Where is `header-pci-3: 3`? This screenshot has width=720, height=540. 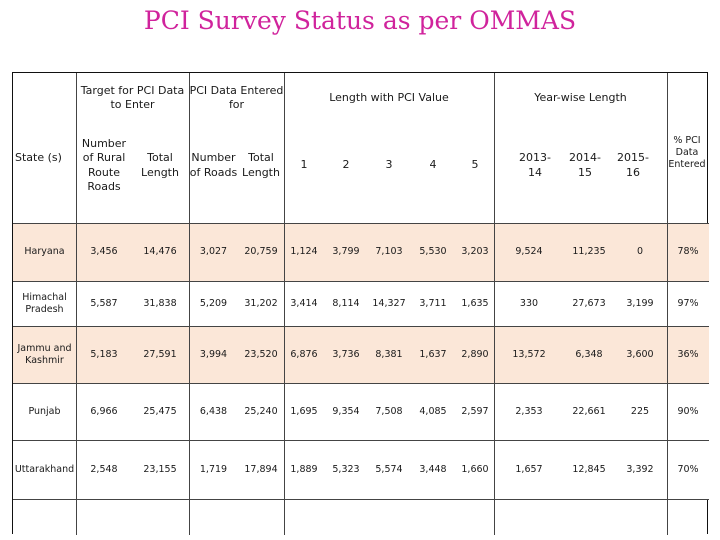
header-pci-3: 3 is located at coordinates (389, 165).